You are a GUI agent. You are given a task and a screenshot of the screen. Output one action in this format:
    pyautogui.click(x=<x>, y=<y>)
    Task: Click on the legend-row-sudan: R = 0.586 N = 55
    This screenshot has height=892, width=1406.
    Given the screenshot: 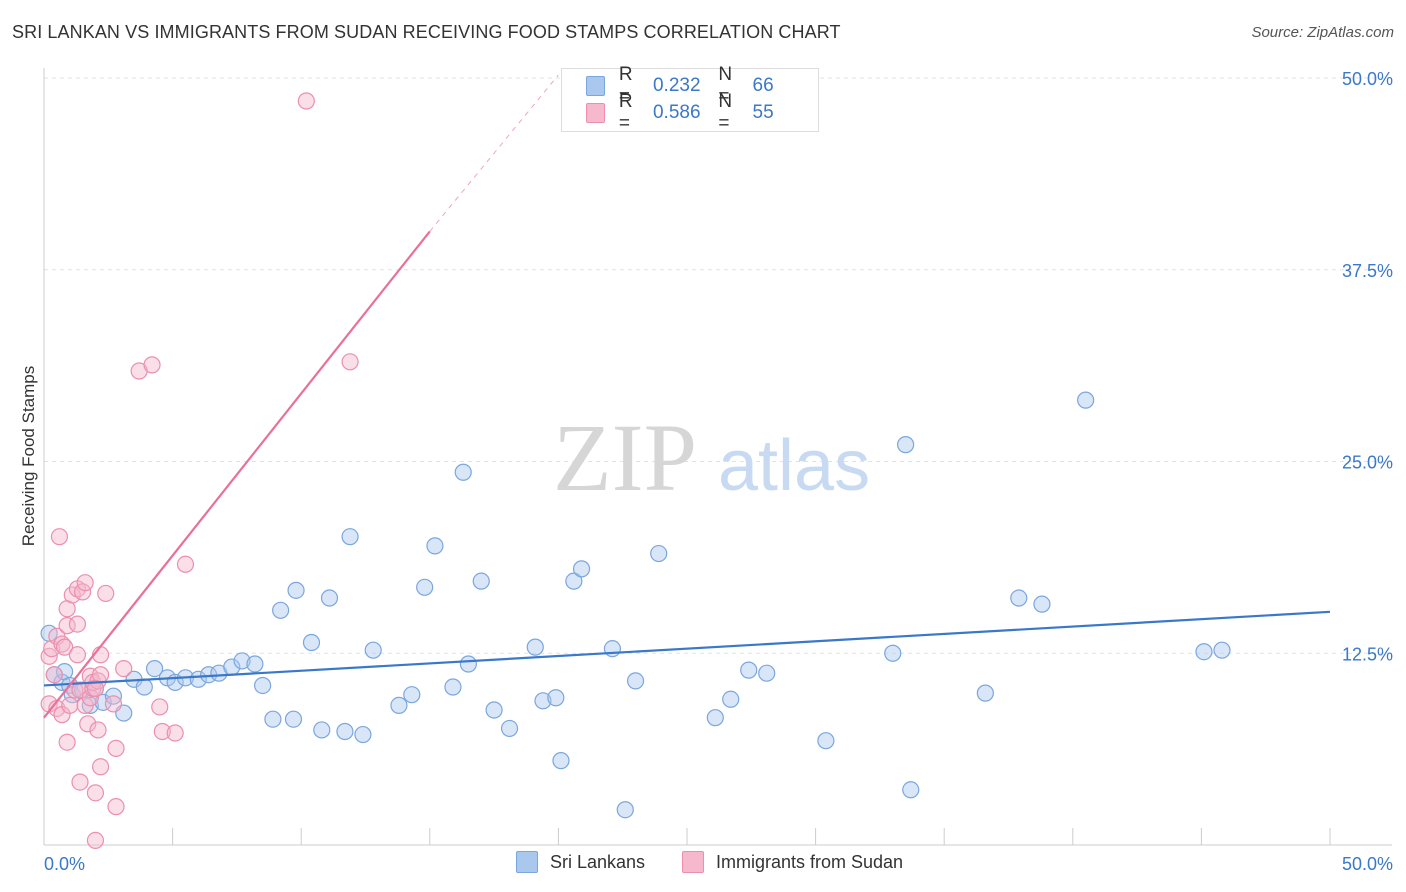 What is the action you would take?
    pyautogui.click(x=702, y=112)
    